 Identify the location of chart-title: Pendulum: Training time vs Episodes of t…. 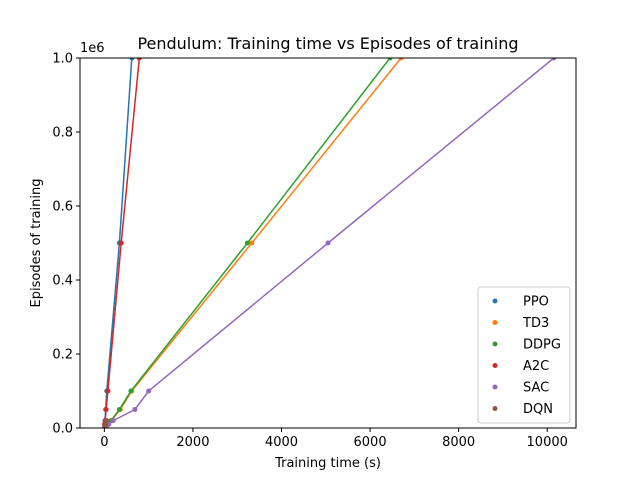
(327, 43).